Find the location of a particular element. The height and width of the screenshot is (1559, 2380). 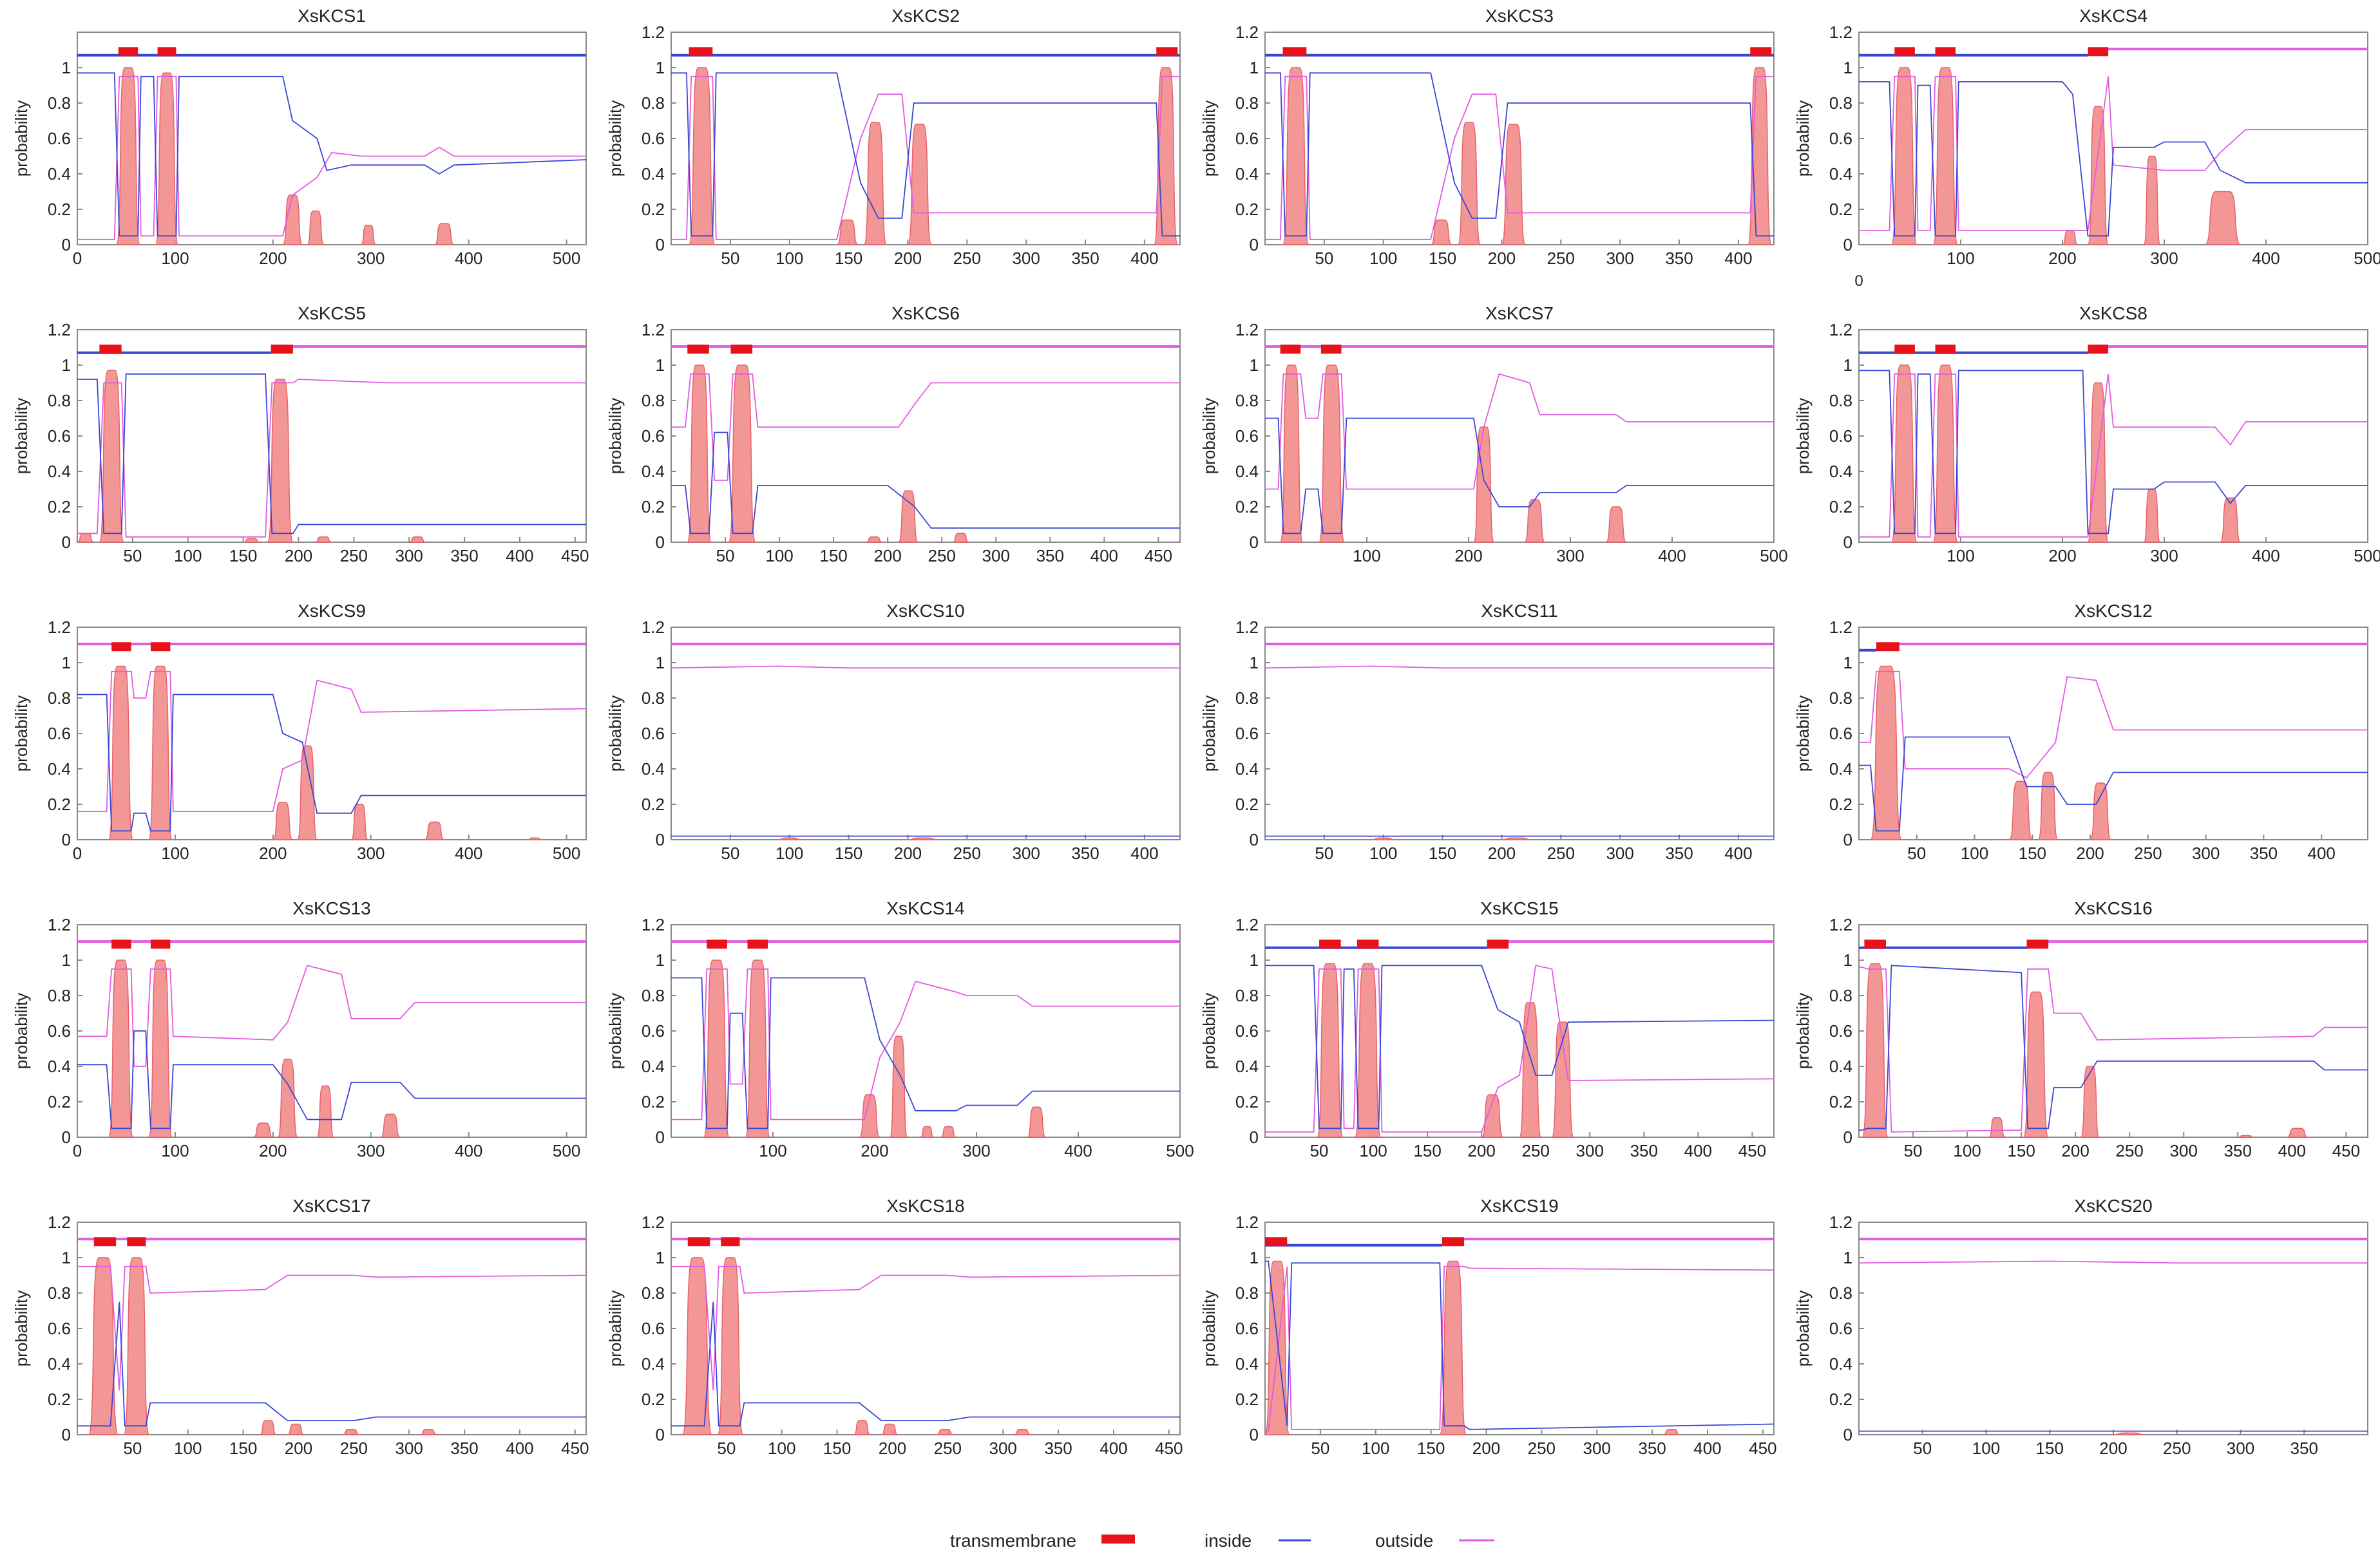

extra-axis-label: 0 is located at coordinates (1859, 281).